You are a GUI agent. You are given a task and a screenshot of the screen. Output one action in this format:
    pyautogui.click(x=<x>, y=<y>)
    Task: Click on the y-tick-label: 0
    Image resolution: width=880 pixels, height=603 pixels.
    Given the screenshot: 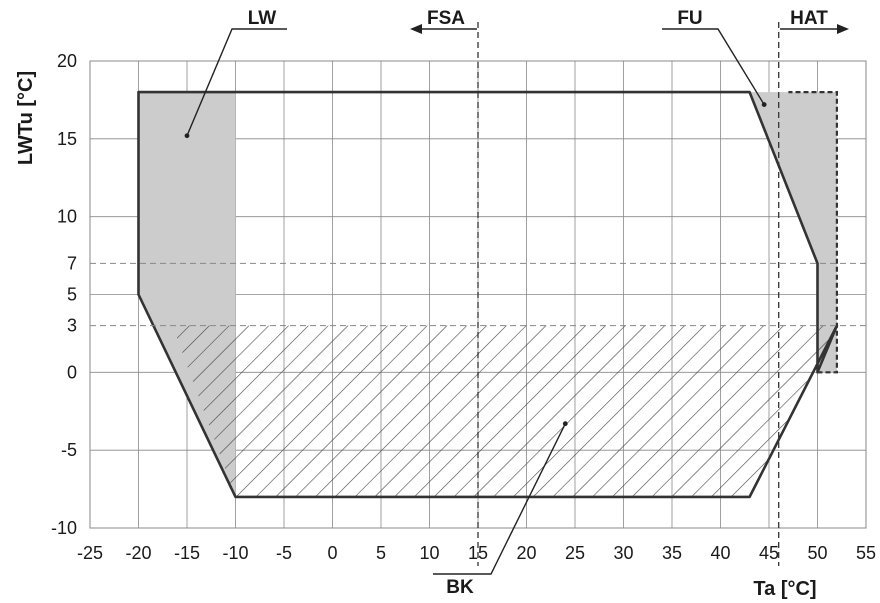 What is the action you would take?
    pyautogui.click(x=72, y=372)
    